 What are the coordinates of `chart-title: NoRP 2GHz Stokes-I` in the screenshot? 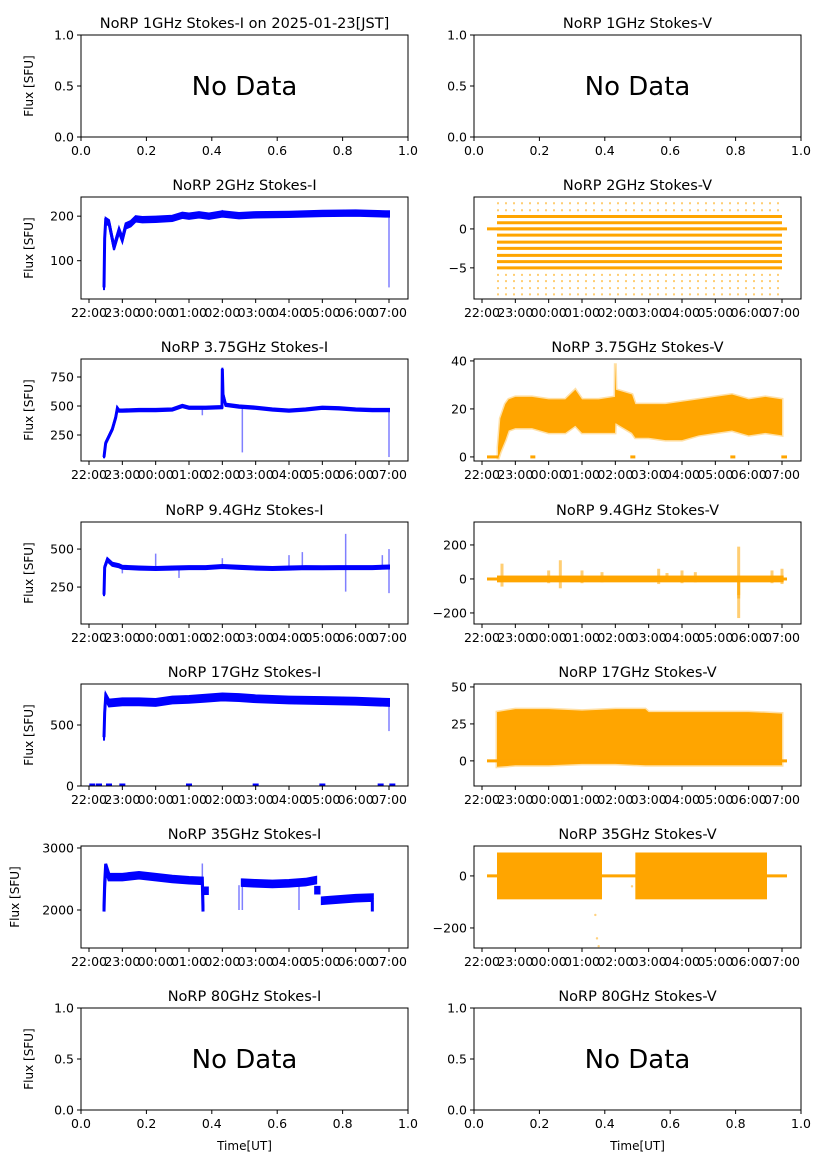 It's located at (244, 186).